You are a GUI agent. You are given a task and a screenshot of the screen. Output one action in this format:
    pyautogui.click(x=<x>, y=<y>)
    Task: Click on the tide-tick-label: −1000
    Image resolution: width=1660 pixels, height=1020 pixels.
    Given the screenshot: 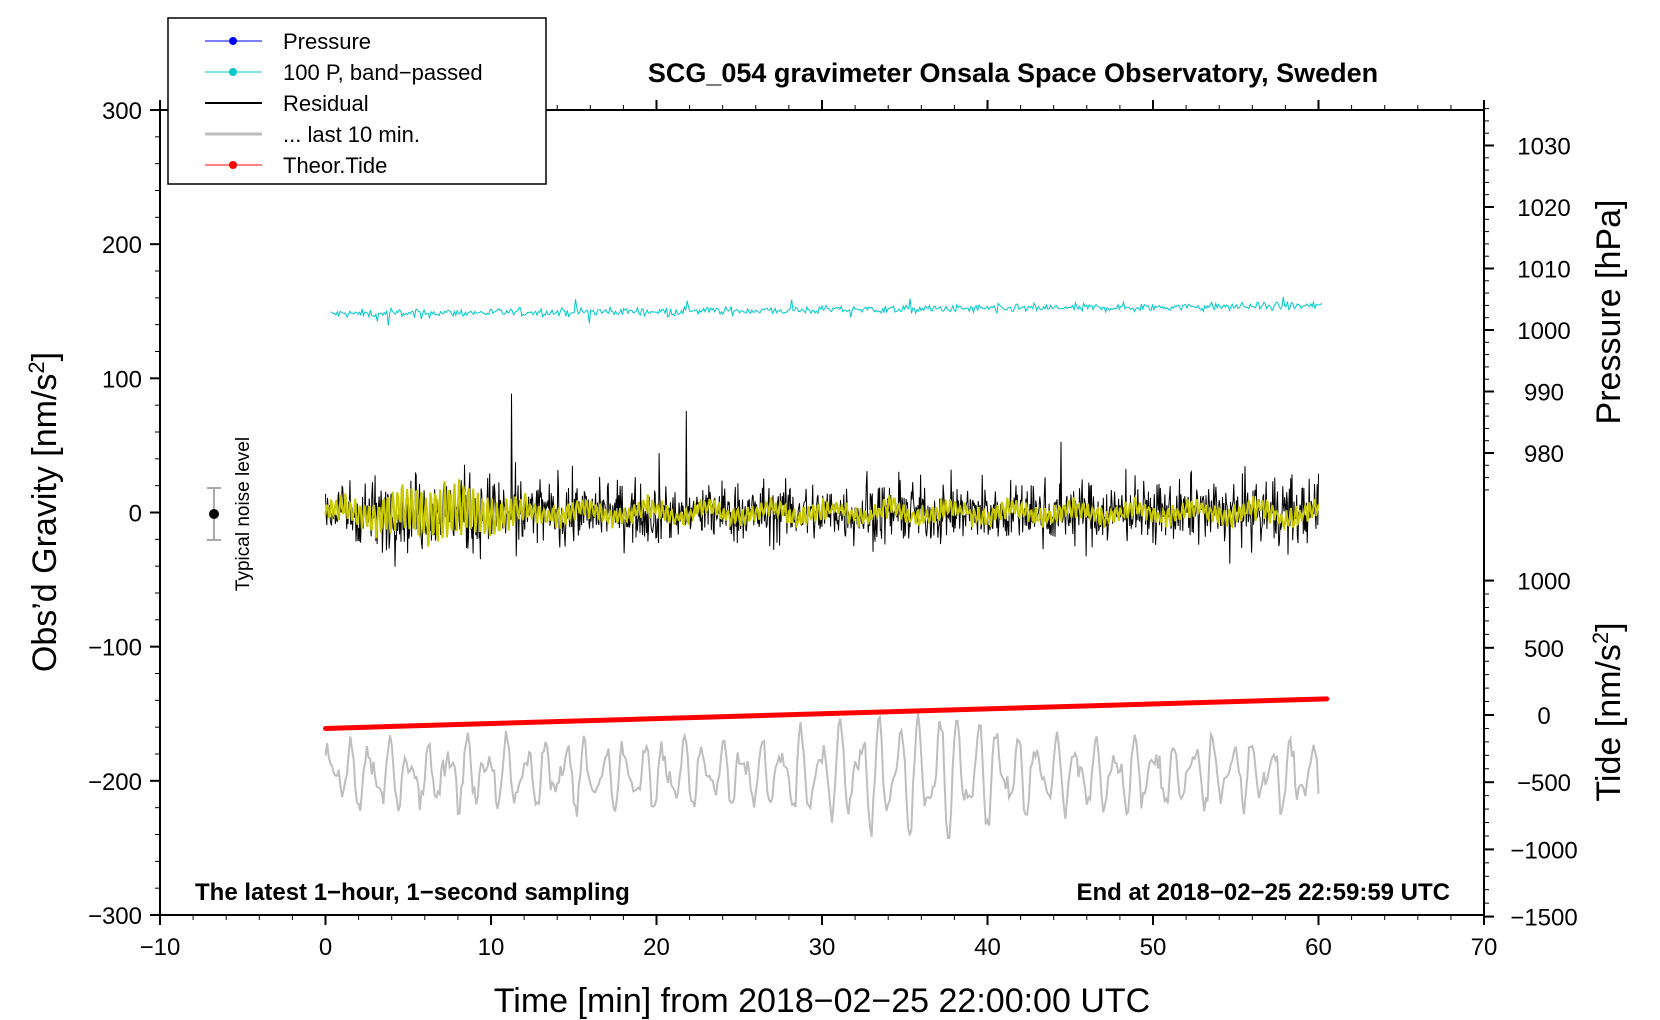 What is the action you would take?
    pyautogui.click(x=1543, y=850)
    